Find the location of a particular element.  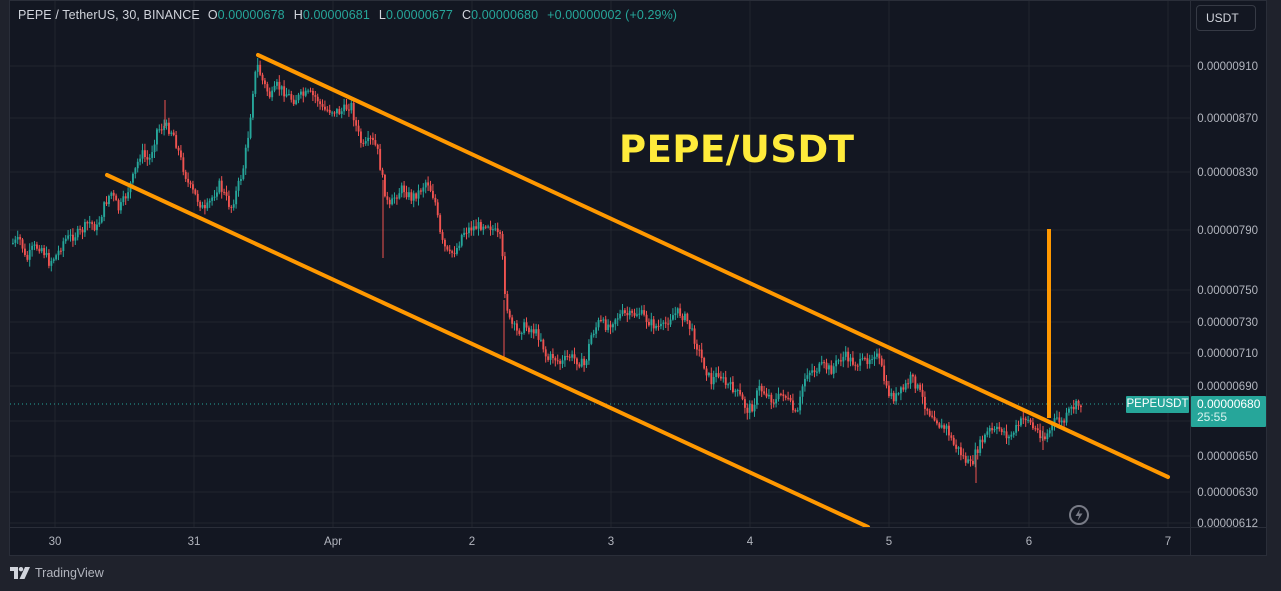

time-tick-label: Apr is located at coordinates (333, 542).